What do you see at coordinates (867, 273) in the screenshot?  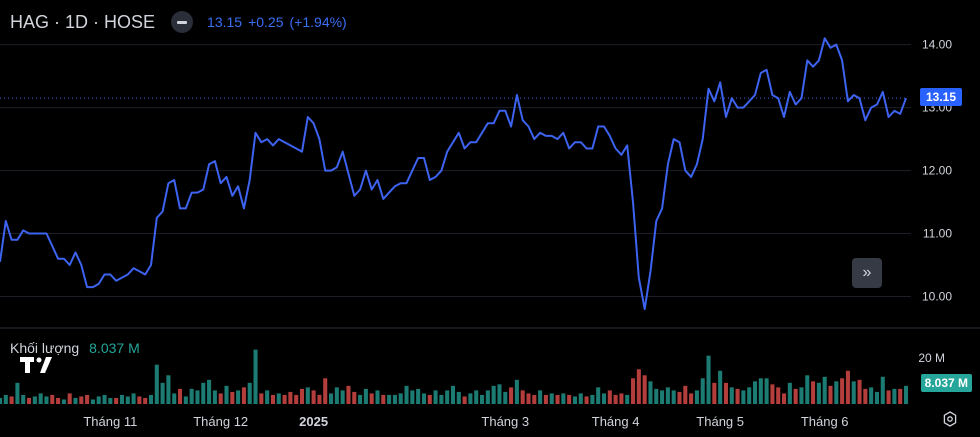 I see `double-chevron-right-icon: »` at bounding box center [867, 273].